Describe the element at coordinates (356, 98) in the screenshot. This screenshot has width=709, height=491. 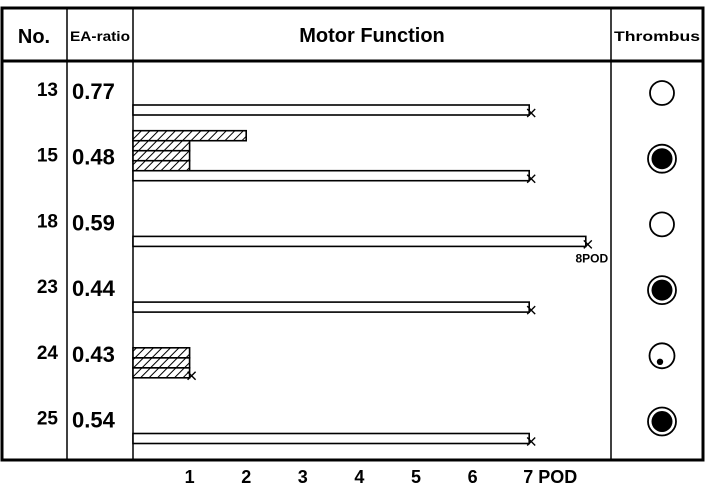
I see `row-13: 13 0.77` at that location.